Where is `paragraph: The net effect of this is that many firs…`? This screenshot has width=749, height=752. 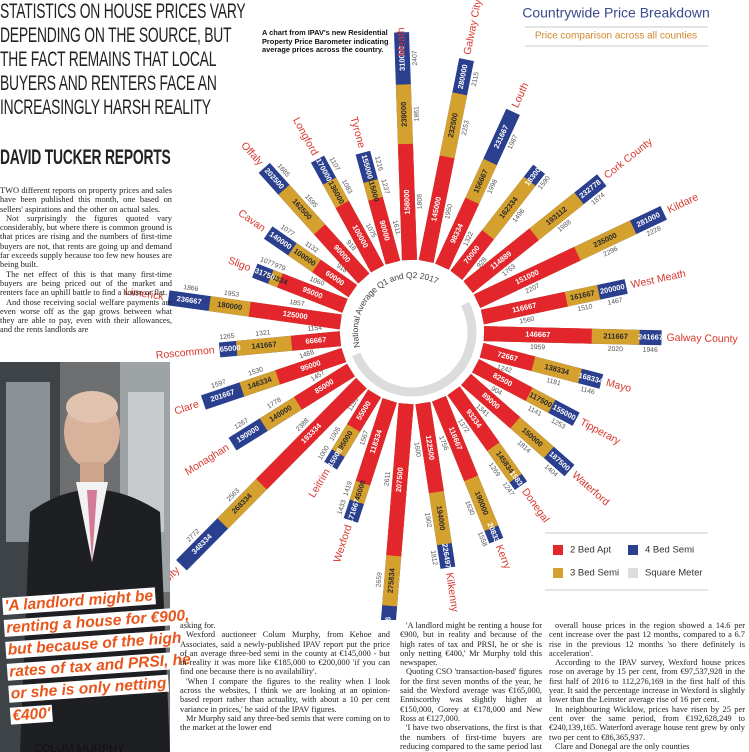 paragraph: The net effect of this is that many firs… is located at coordinates (86, 283).